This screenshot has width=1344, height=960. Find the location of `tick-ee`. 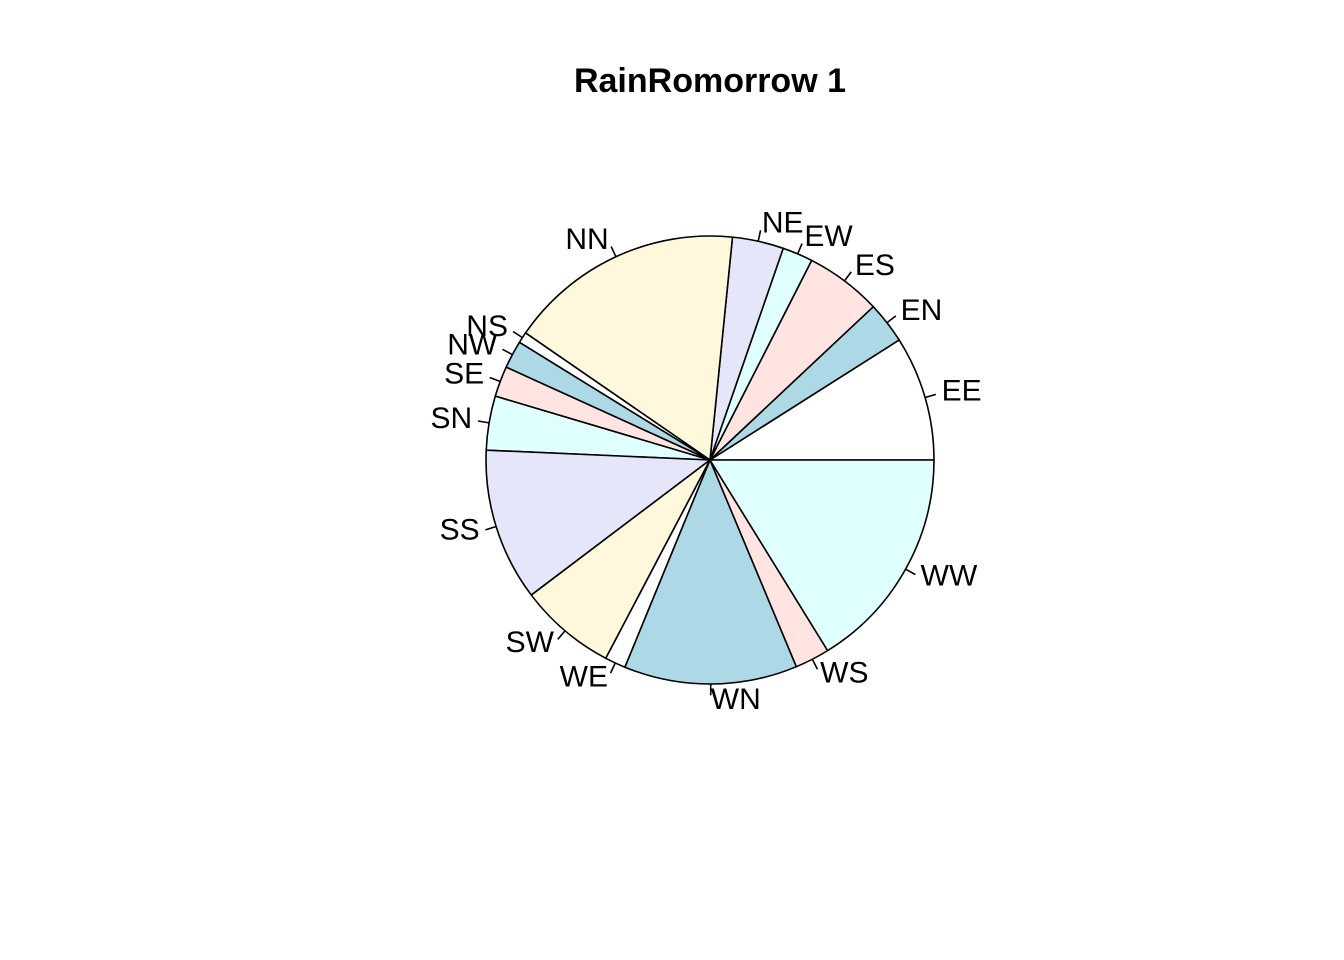

tick-ee is located at coordinates (930, 396).